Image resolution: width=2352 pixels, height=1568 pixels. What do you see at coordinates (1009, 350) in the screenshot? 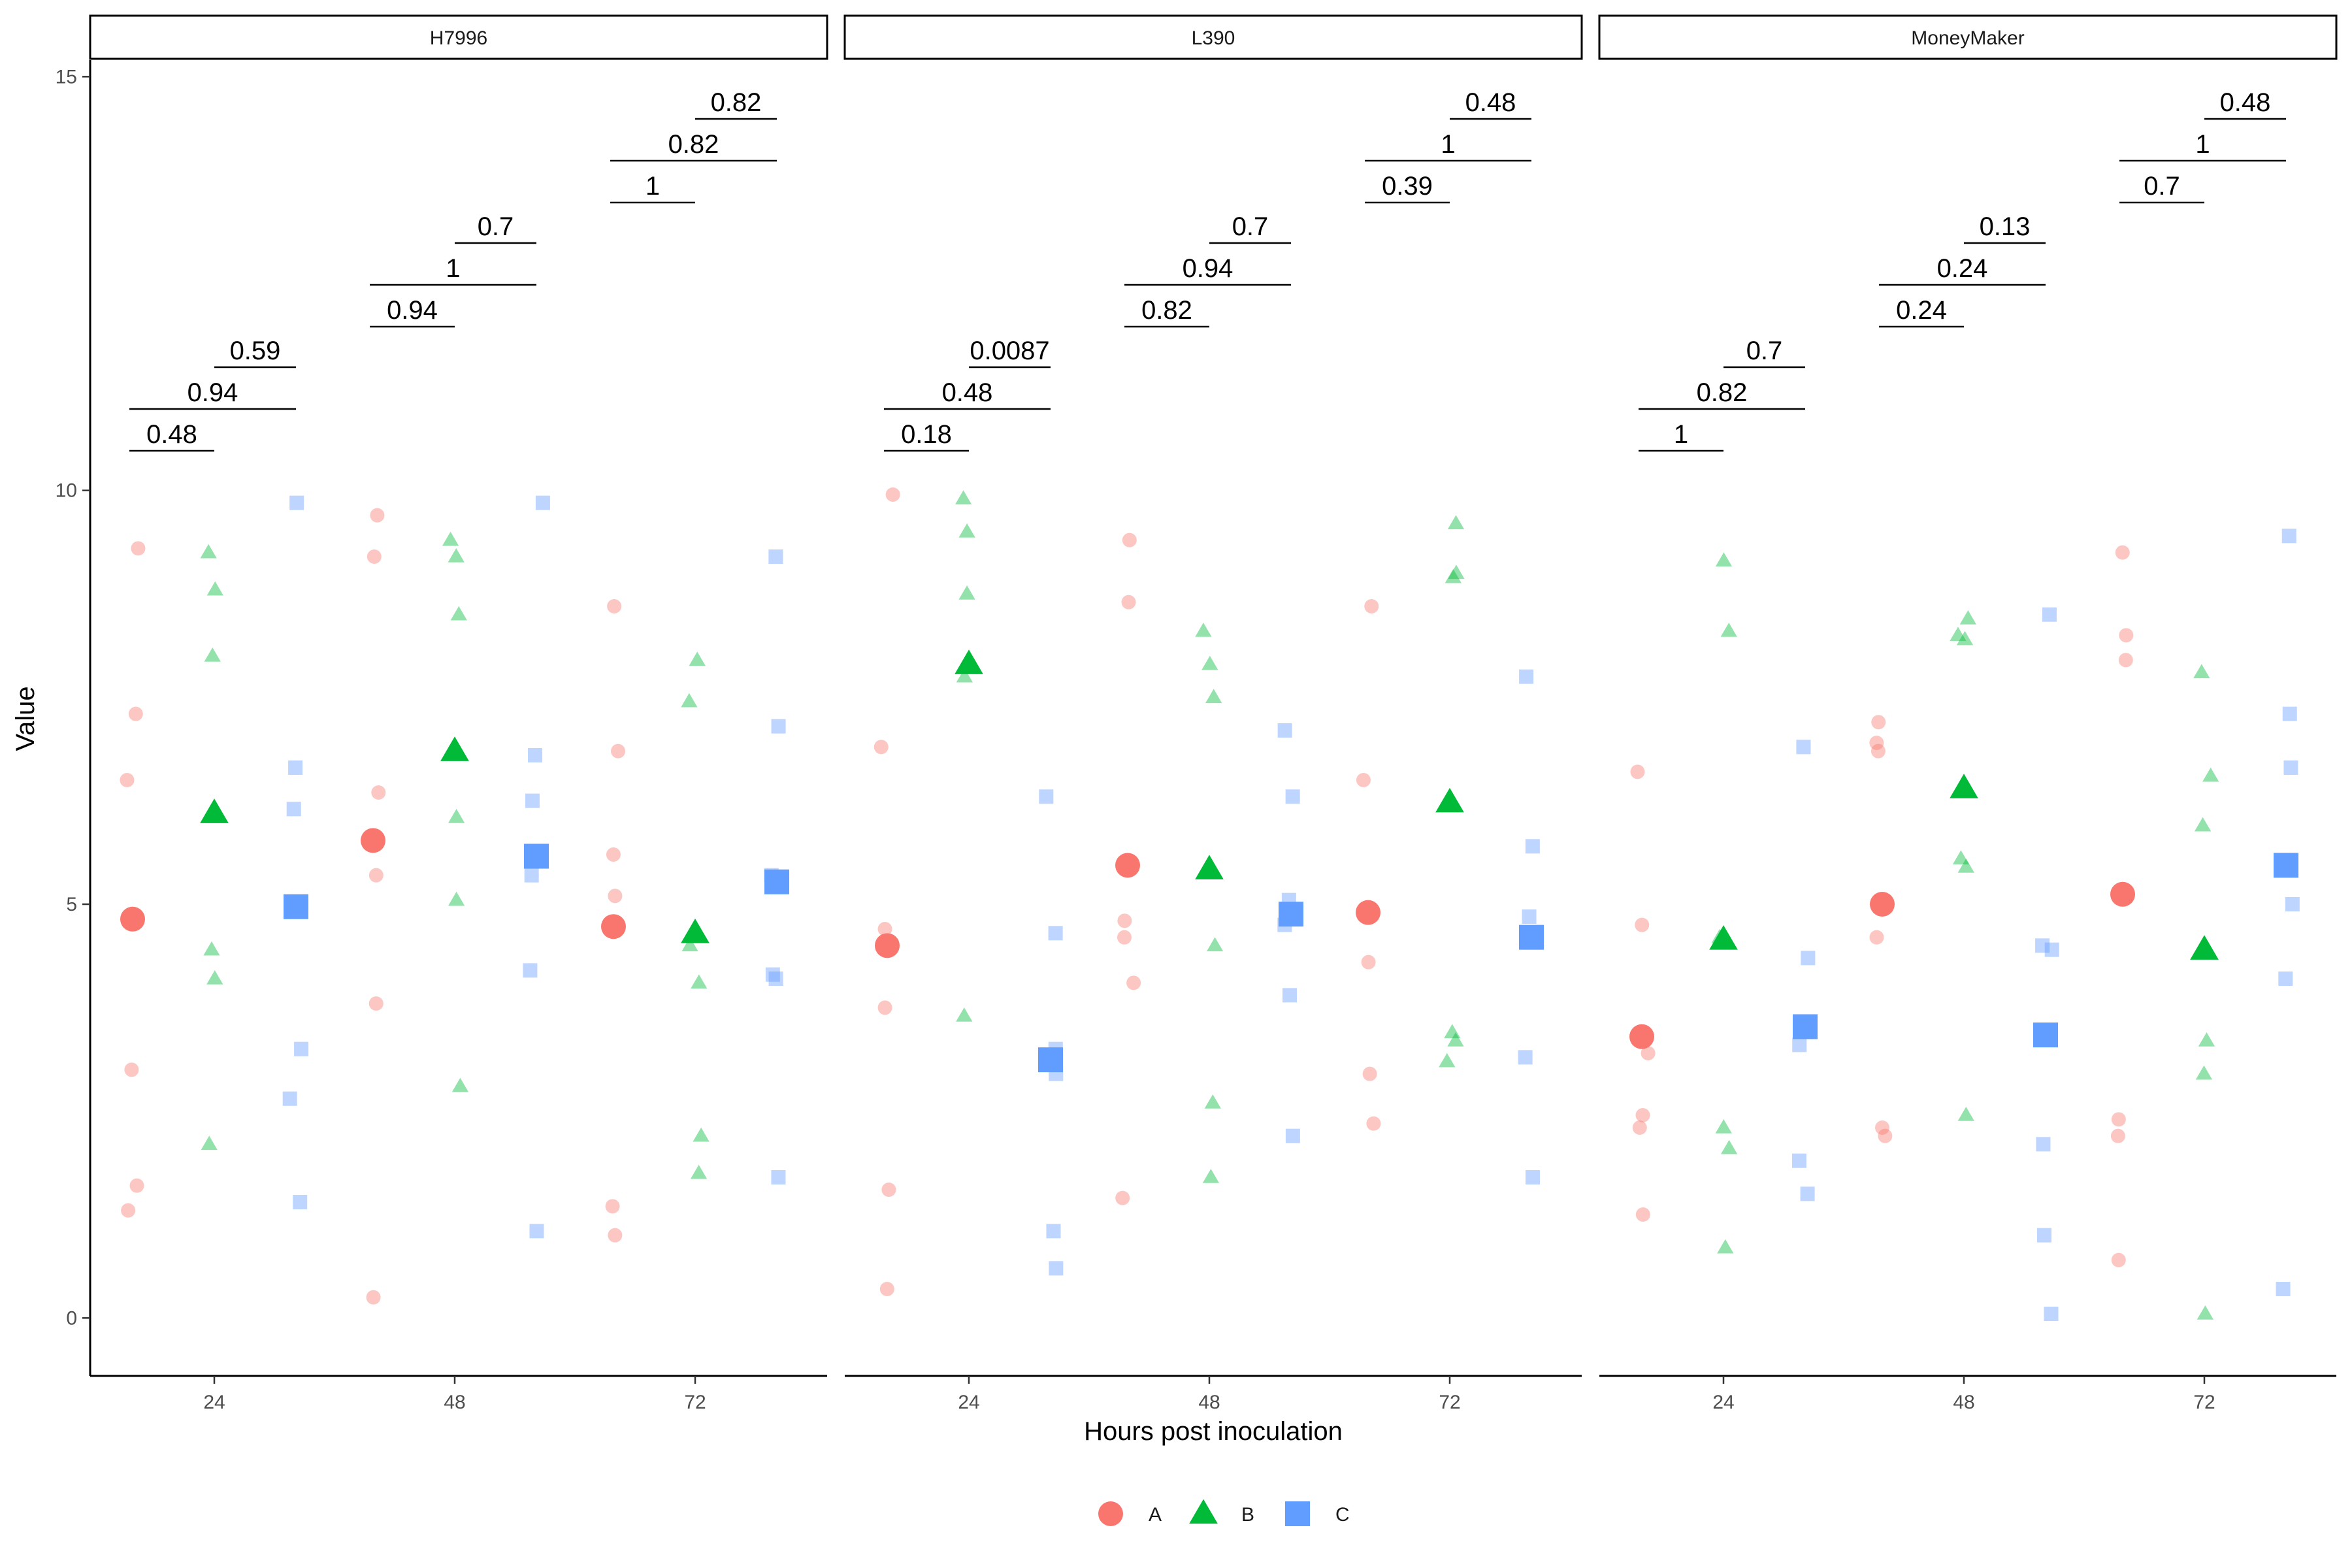
I see `pvalue-label: 0.0087` at bounding box center [1009, 350].